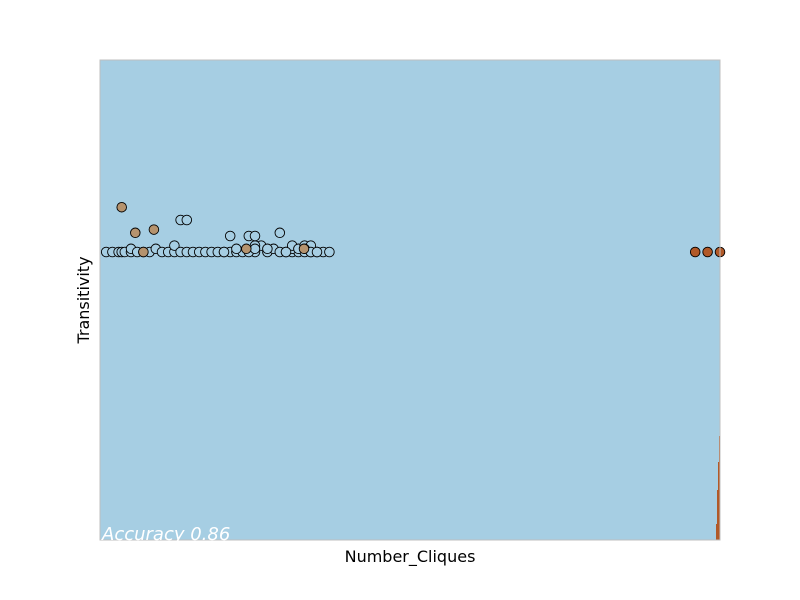  What do you see at coordinates (165, 534) in the screenshot?
I see `accuracy-annotation: Accuracy 0.86` at bounding box center [165, 534].